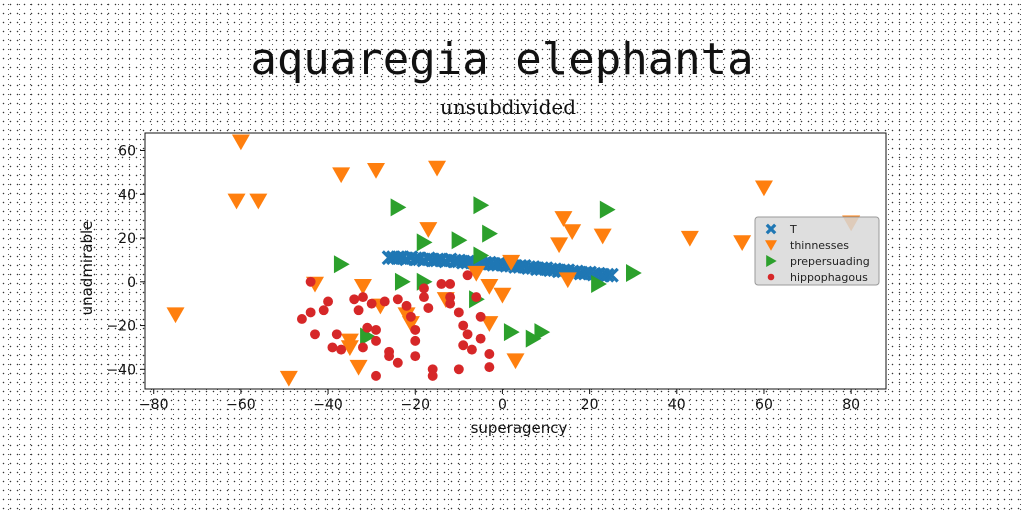 This screenshot has height=512, width=1024. What do you see at coordinates (590, 405) in the screenshot?
I see `x-tick-label: 20` at bounding box center [590, 405].